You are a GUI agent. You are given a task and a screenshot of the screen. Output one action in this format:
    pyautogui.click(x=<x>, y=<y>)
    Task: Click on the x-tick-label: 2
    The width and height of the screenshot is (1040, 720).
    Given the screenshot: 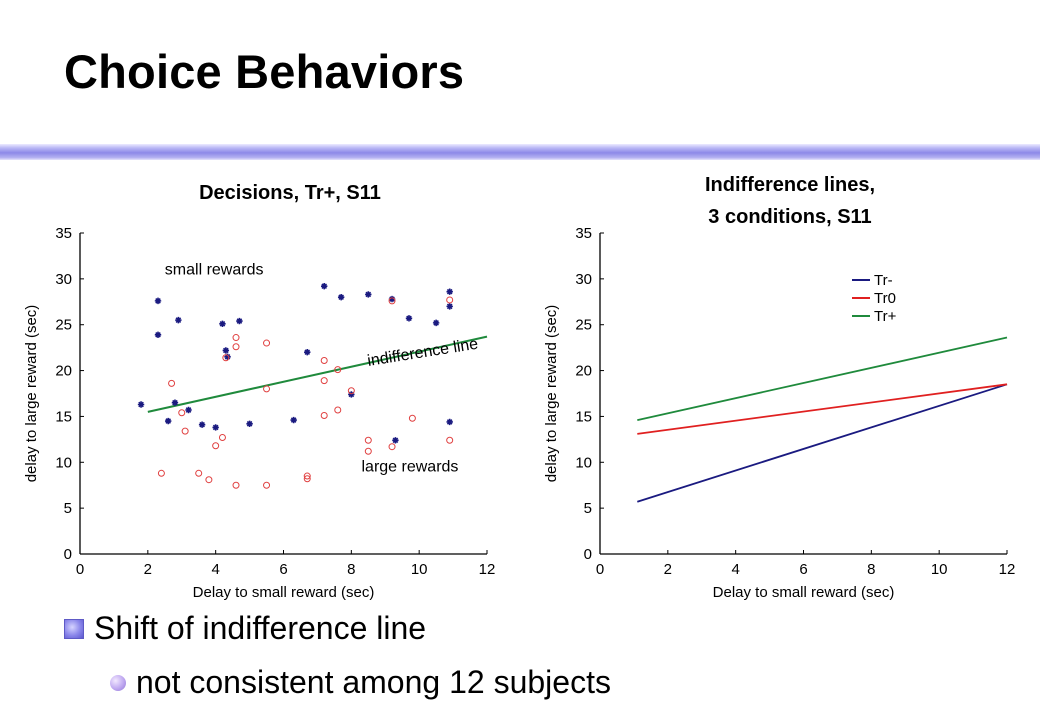 What is the action you would take?
    pyautogui.click(x=148, y=569)
    